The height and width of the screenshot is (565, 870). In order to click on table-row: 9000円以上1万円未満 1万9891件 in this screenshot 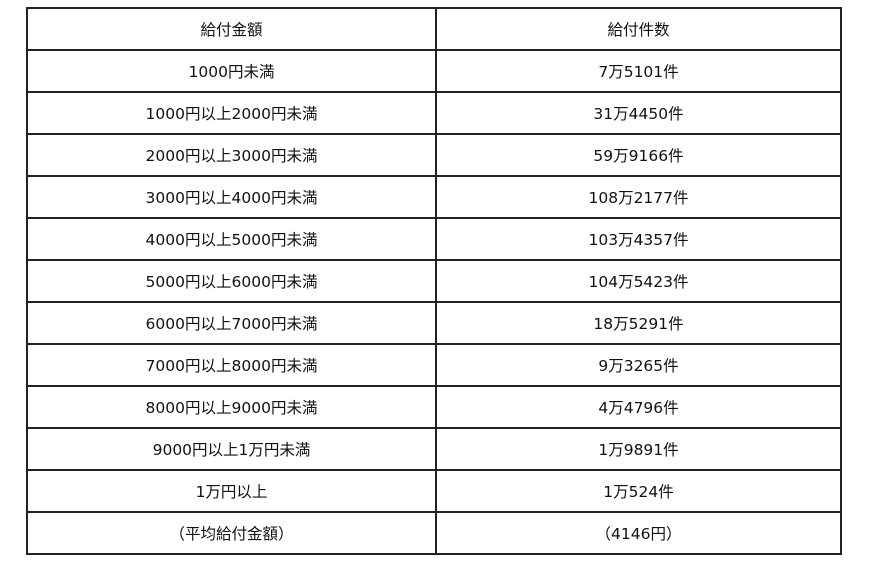, I will do `click(434, 449)`.